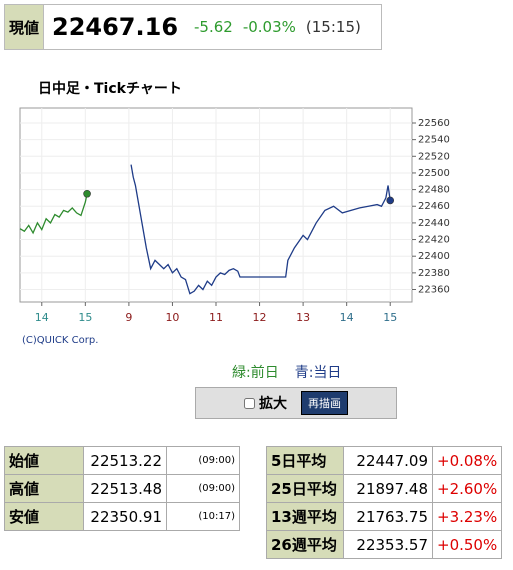 The width and height of the screenshot is (513, 570). I want to click on cell: +0.08%, so click(467, 460).